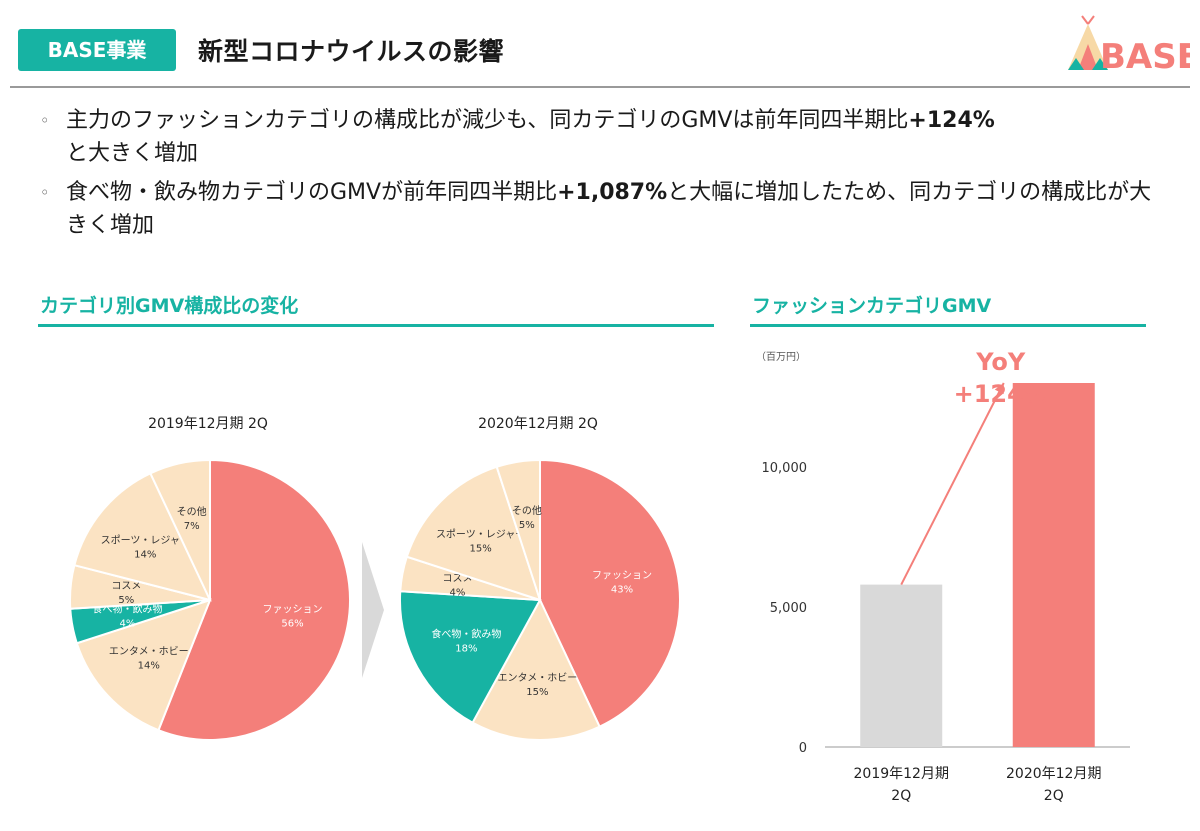  What do you see at coordinates (803, 748) in the screenshot?
I see `y-tick-label: 0` at bounding box center [803, 748].